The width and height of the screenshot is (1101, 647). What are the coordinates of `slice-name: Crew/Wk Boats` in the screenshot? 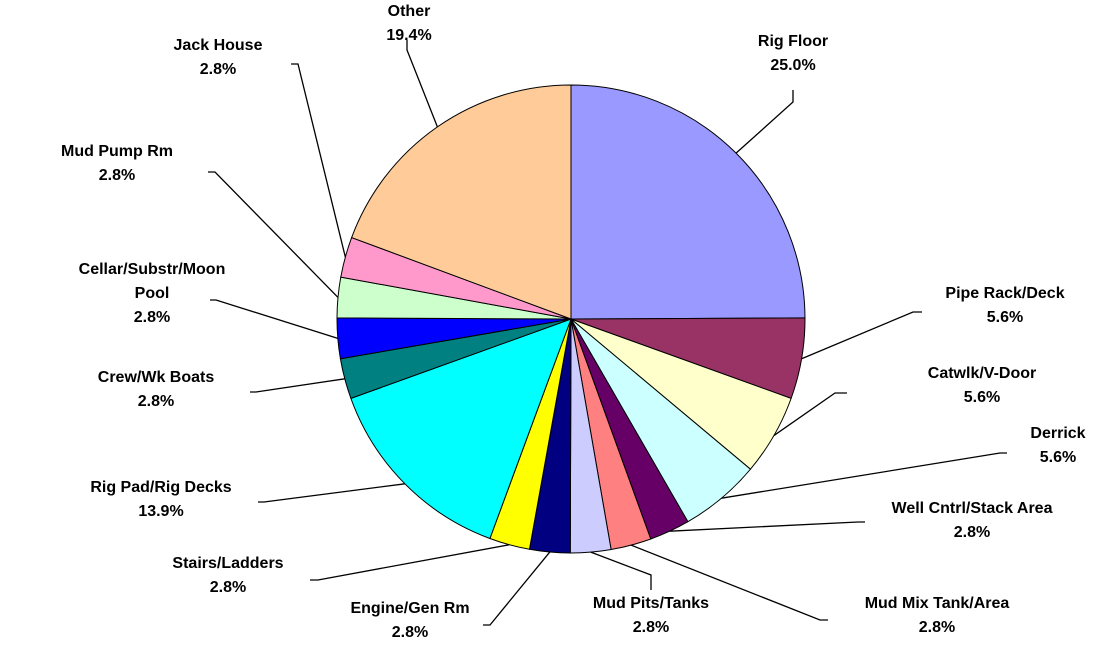 It's located at (156, 377).